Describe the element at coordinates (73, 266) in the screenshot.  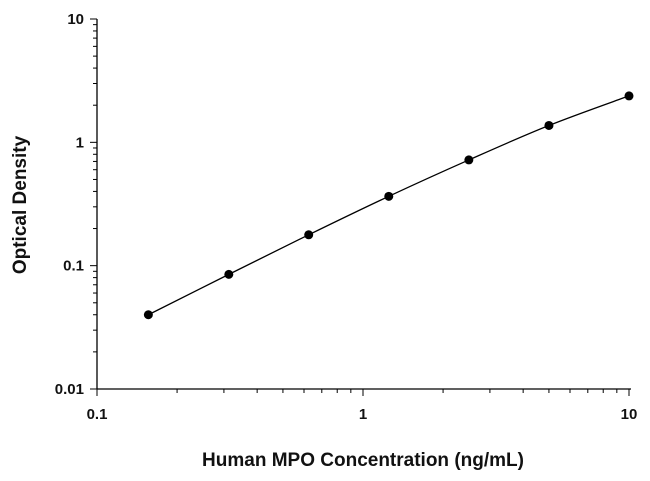
I see `y-tick-label: 0.1` at that location.